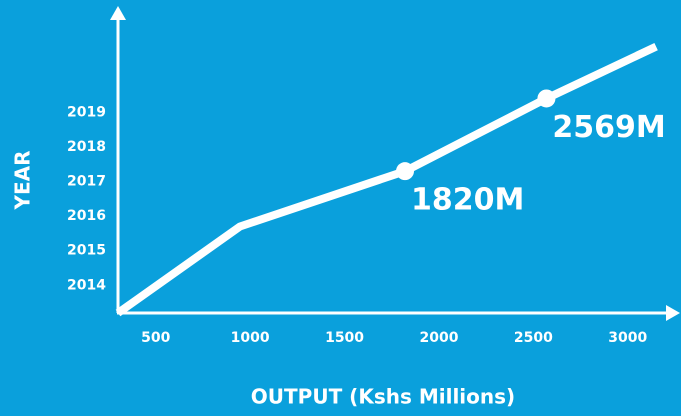 The height and width of the screenshot is (416, 681). Describe the element at coordinates (344, 338) in the screenshot. I see `x-tick-label: 1500` at that location.